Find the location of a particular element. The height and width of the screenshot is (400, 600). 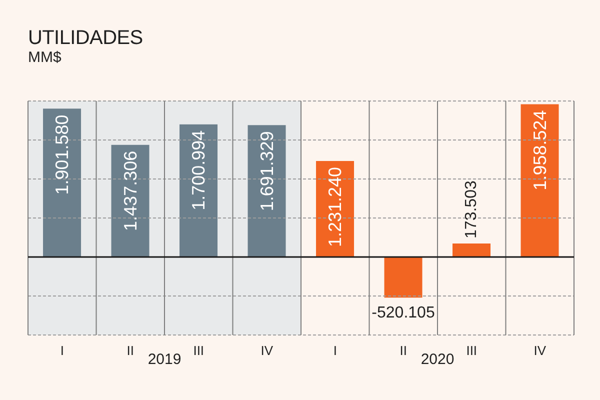

text: 2019 is located at coordinates (165, 359).